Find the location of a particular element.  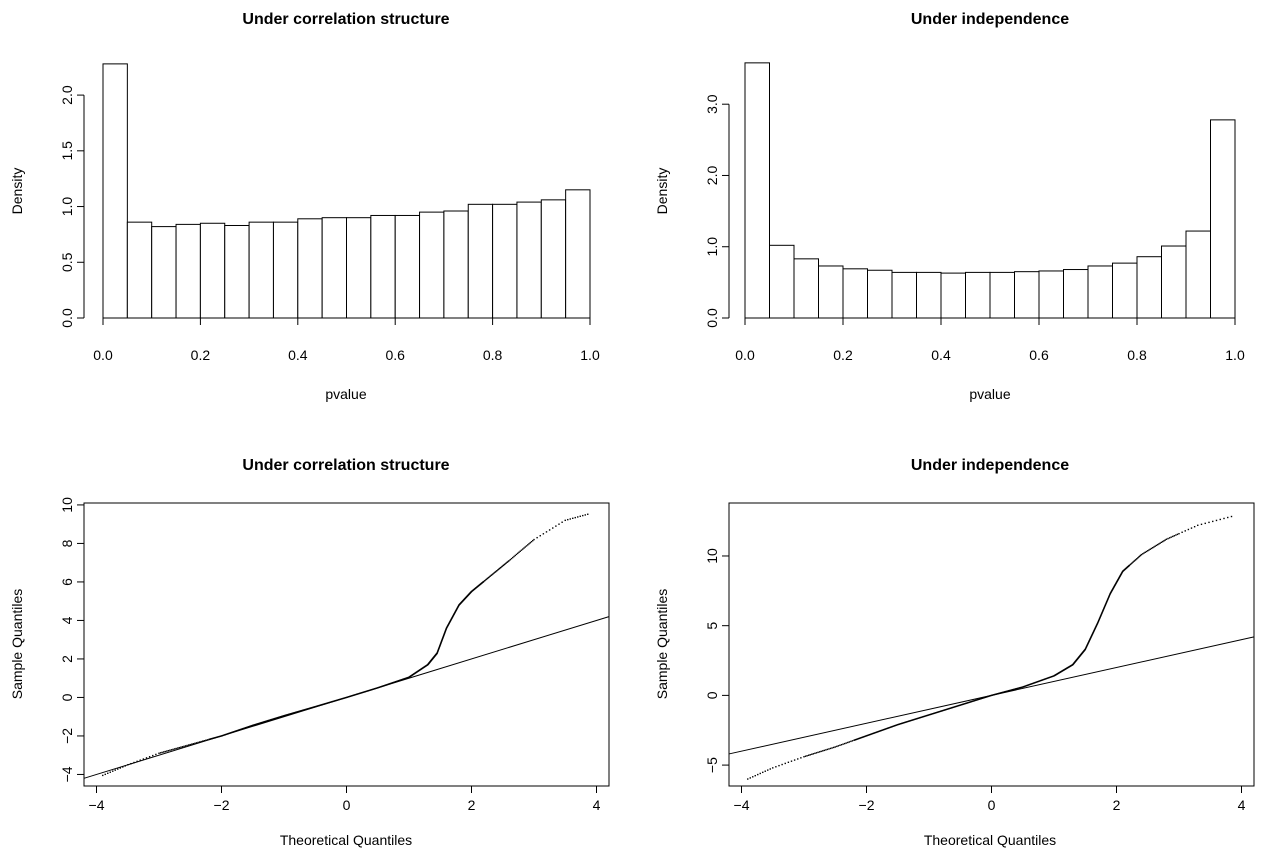

x-tick-label: 0.8 is located at coordinates (493, 355).